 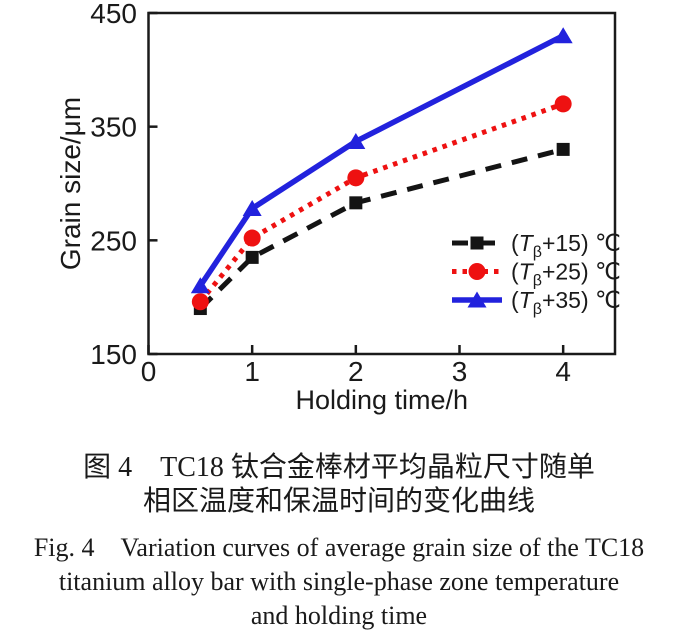 I want to click on x-axis-tick-label: 0, so click(x=149, y=371).